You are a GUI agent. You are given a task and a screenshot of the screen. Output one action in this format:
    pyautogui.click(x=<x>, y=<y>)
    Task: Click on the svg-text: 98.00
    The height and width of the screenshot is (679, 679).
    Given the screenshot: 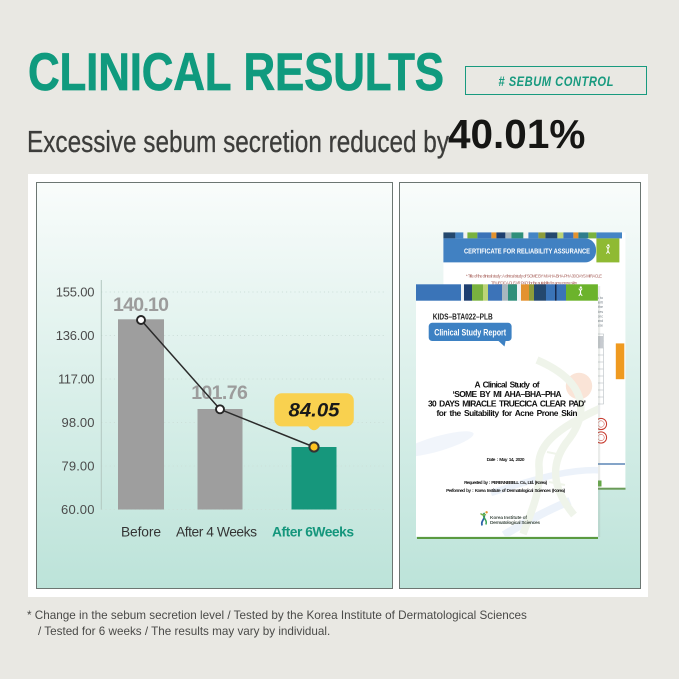 What is the action you would take?
    pyautogui.click(x=78, y=422)
    